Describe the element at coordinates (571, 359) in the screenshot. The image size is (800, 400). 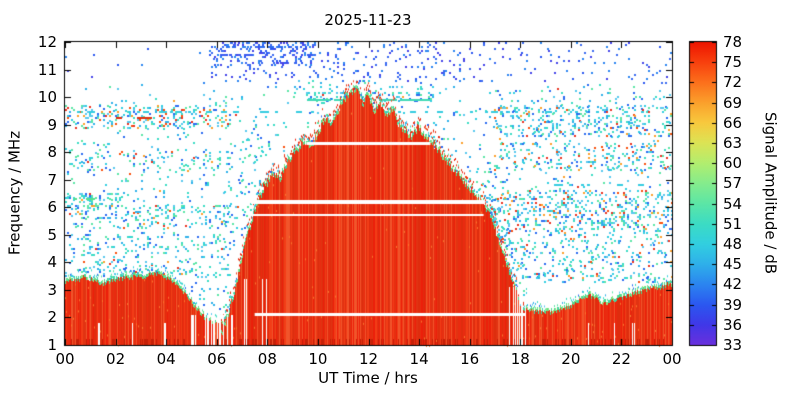
I see `x-tick-label: 20` at that location.